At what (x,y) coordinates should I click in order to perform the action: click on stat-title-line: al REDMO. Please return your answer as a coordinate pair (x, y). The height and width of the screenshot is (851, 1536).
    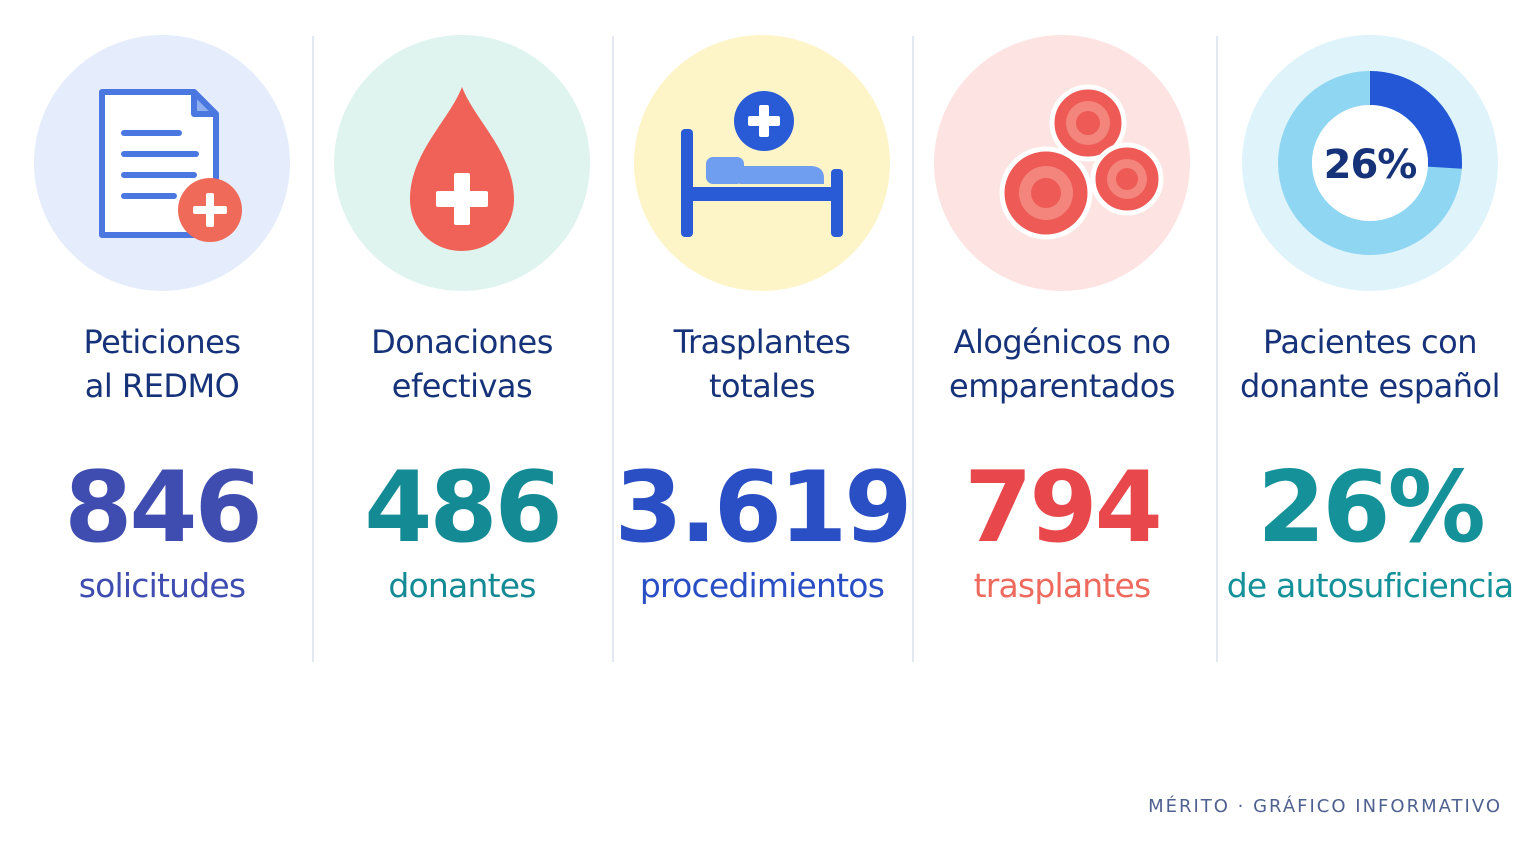
    Looking at the image, I should click on (162, 386).